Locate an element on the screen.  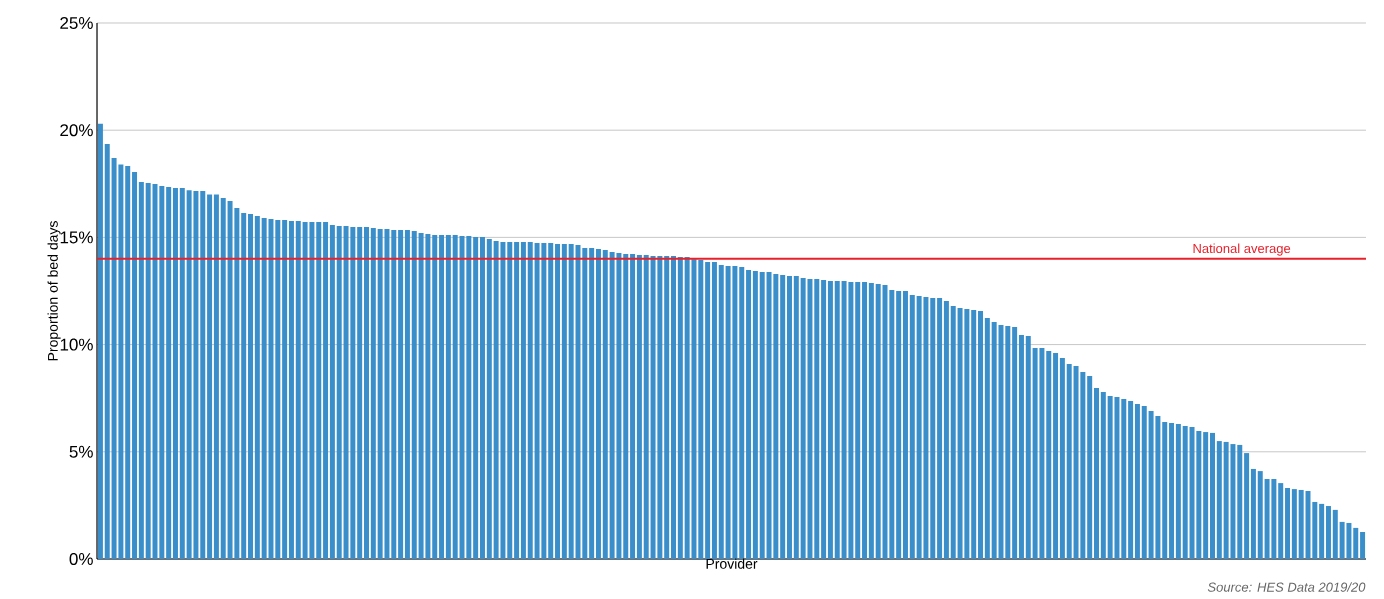
y-tick-label: 20% is located at coordinates (76, 130).